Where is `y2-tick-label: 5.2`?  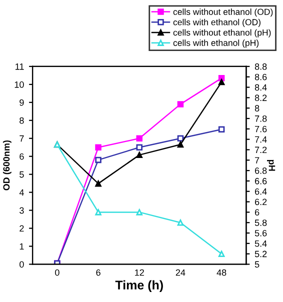 y2-tick-label: 5.2 is located at coordinates (260, 254).